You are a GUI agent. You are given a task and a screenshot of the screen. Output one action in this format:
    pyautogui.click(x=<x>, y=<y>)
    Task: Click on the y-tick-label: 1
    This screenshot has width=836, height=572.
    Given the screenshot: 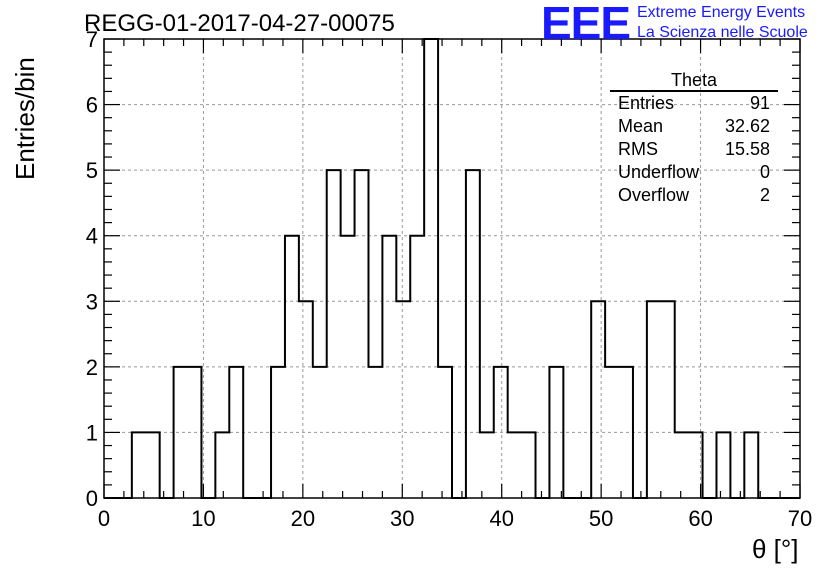 What is the action you would take?
    pyautogui.click(x=92, y=432)
    